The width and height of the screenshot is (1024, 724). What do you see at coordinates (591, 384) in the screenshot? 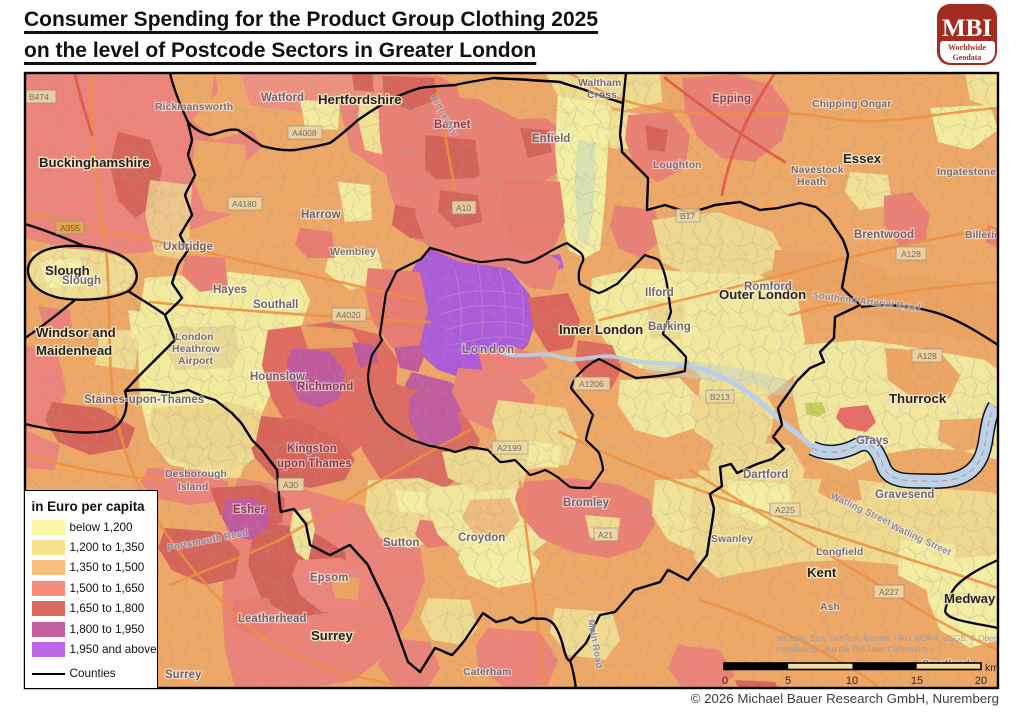
I see `svg-text: A1206` at bounding box center [591, 384].